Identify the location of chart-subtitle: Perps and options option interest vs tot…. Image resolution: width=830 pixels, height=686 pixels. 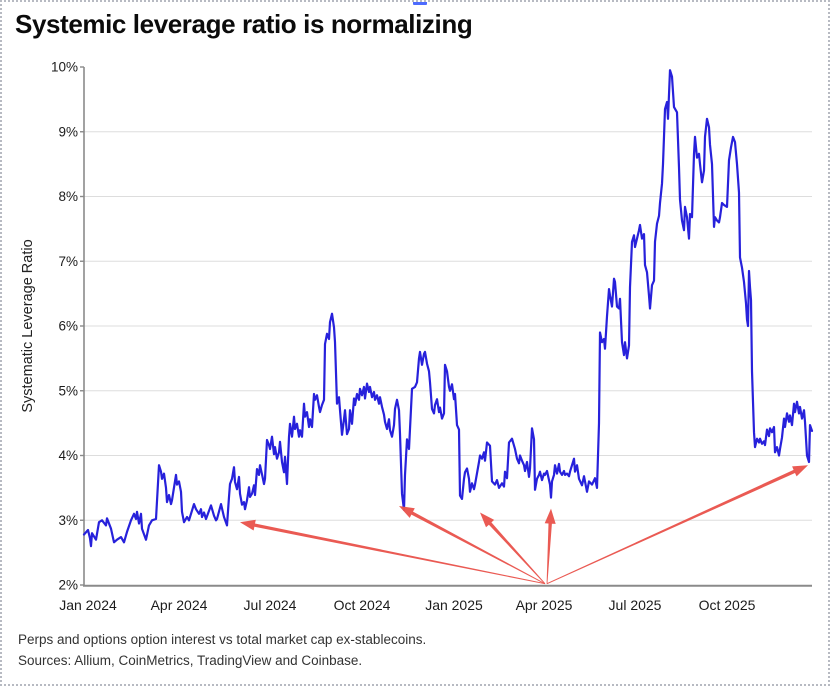
(222, 639).